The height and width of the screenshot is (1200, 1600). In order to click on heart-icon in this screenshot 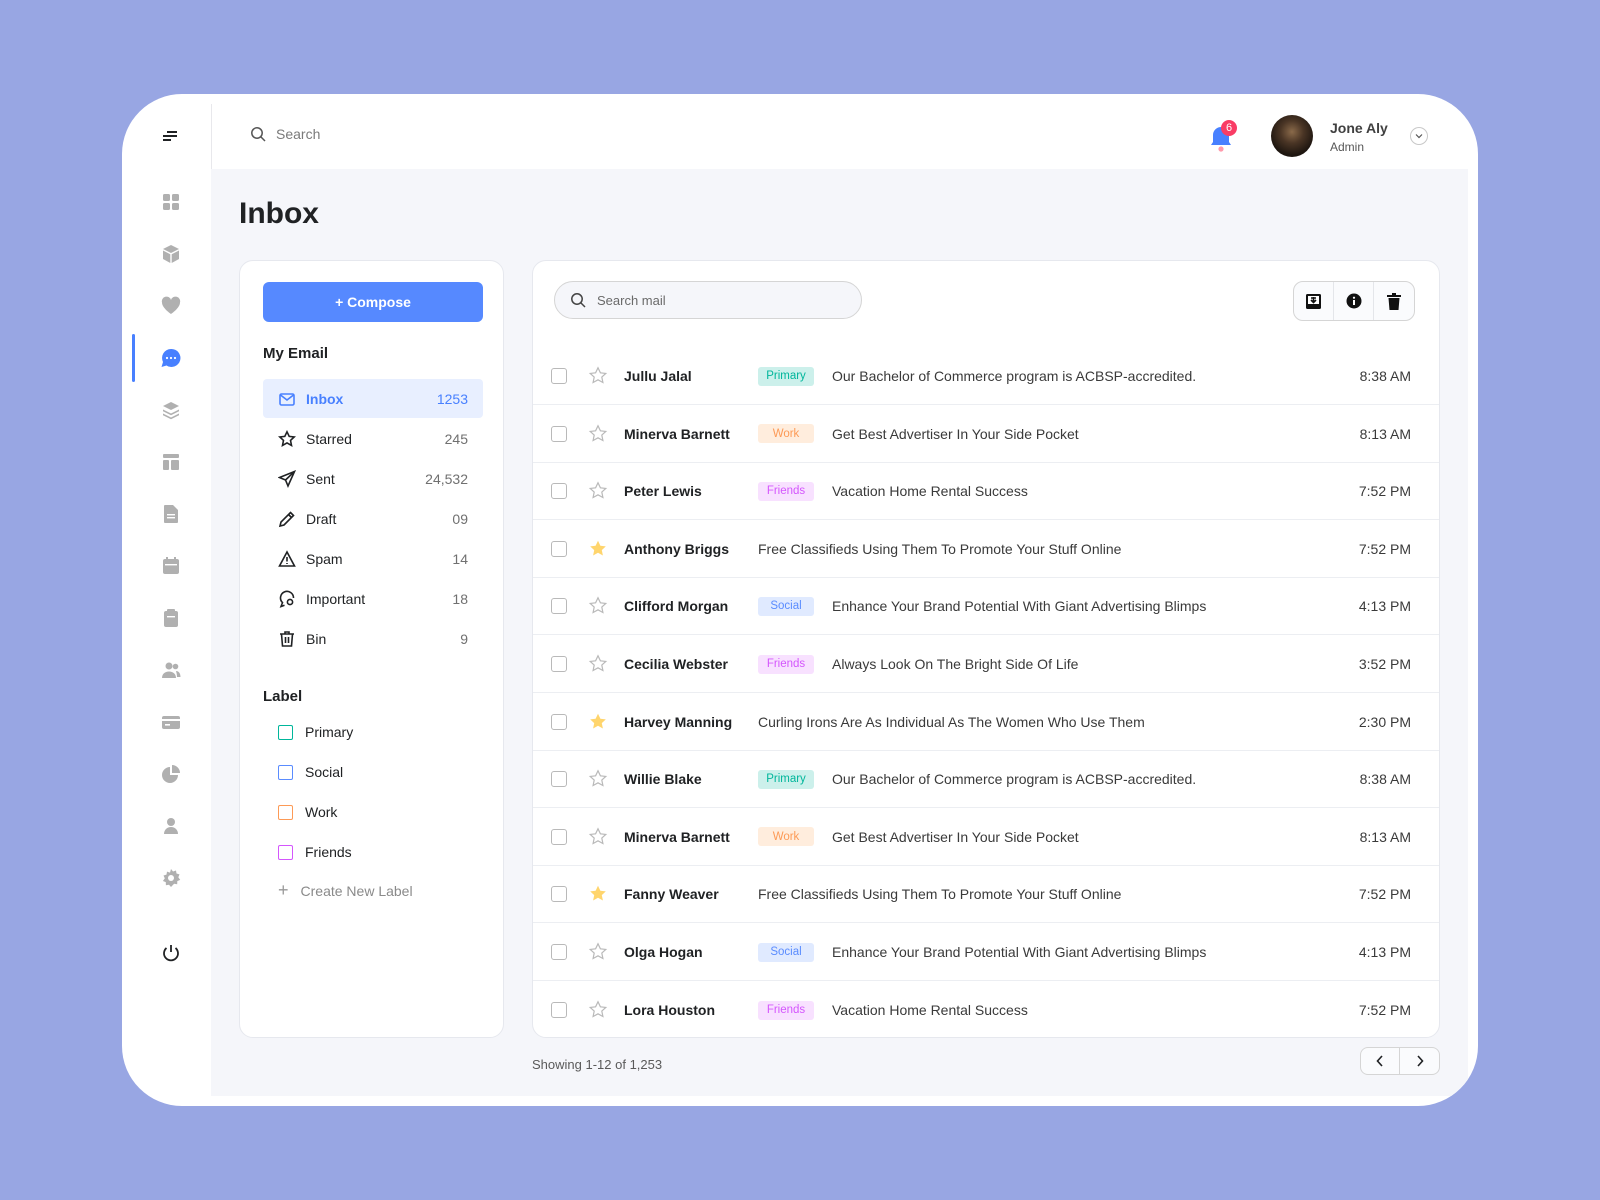, I will do `click(171, 306)`.